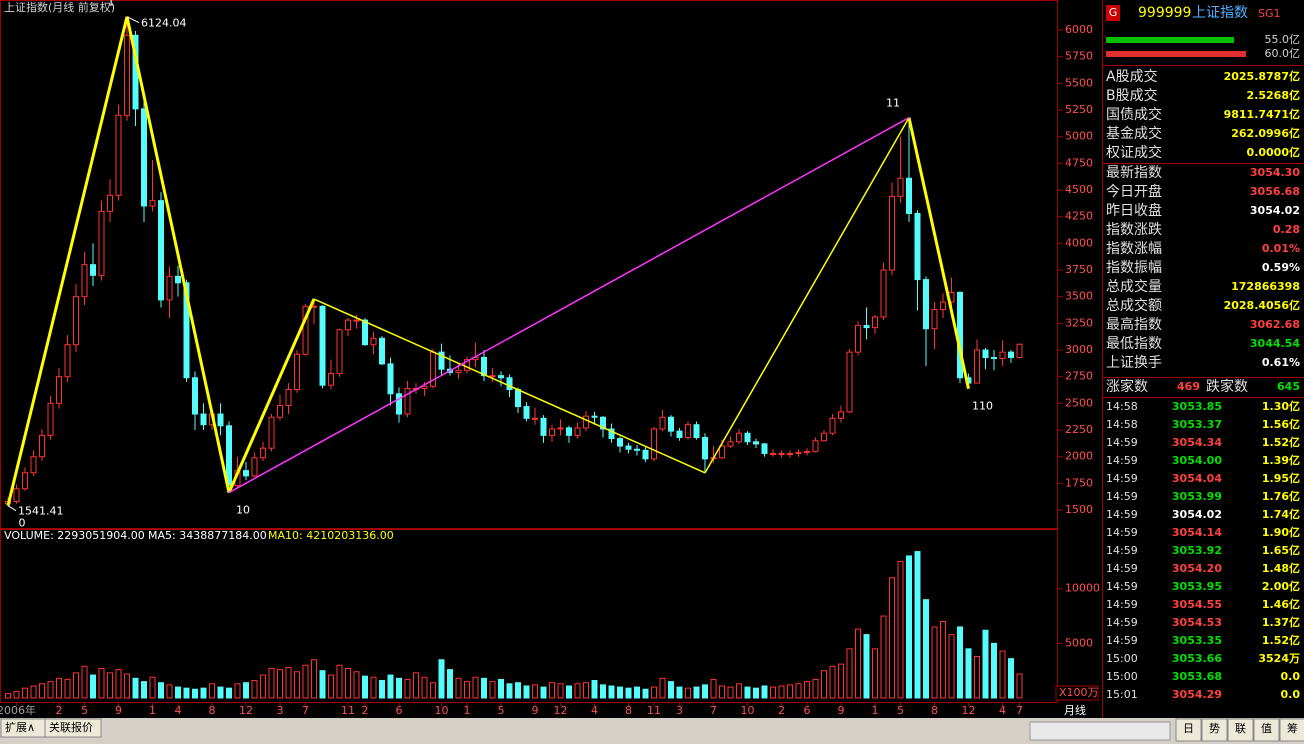  I want to click on buy-bar-label: 55.0亿, so click(1283, 39).